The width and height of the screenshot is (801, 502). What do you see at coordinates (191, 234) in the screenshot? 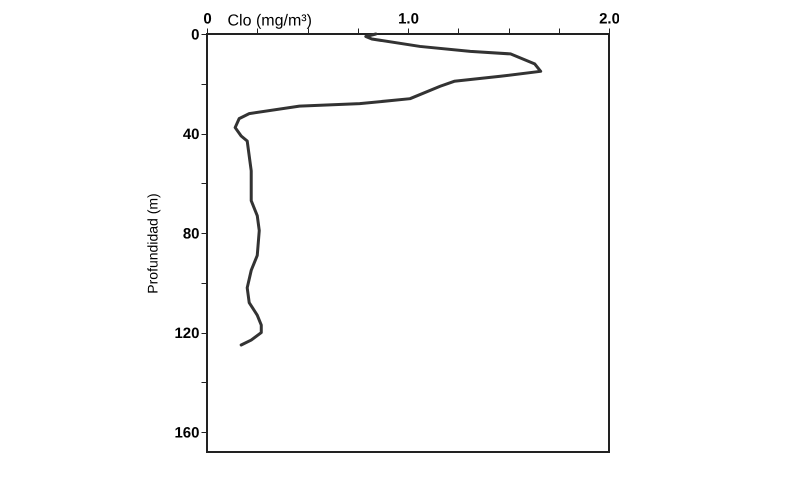
I see `y-tick-label: 80` at bounding box center [191, 234].